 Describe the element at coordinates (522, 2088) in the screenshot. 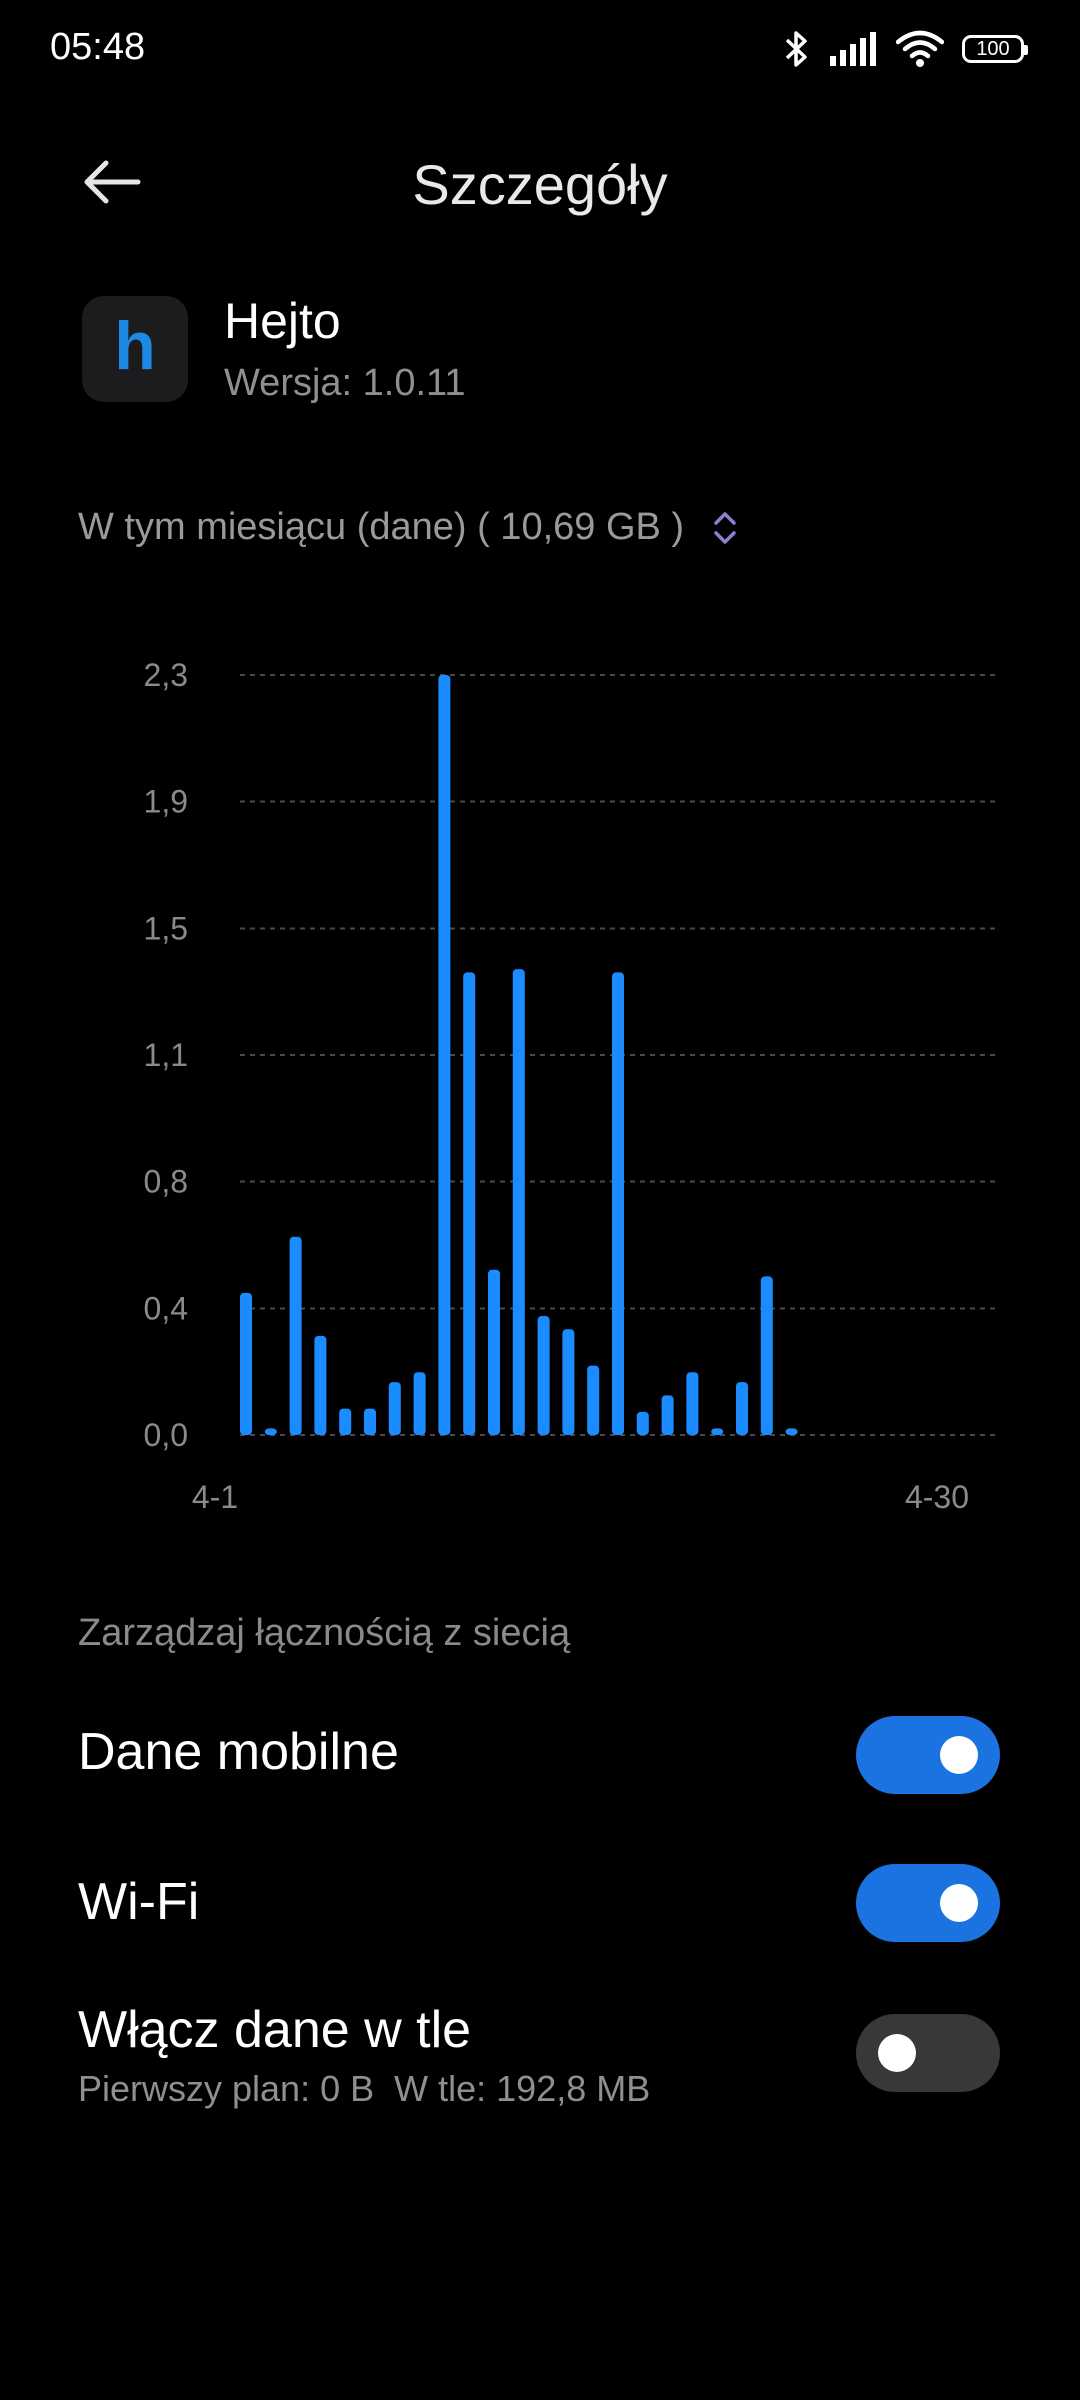

I see `background-usage: W tle: 192,8 MB` at that location.